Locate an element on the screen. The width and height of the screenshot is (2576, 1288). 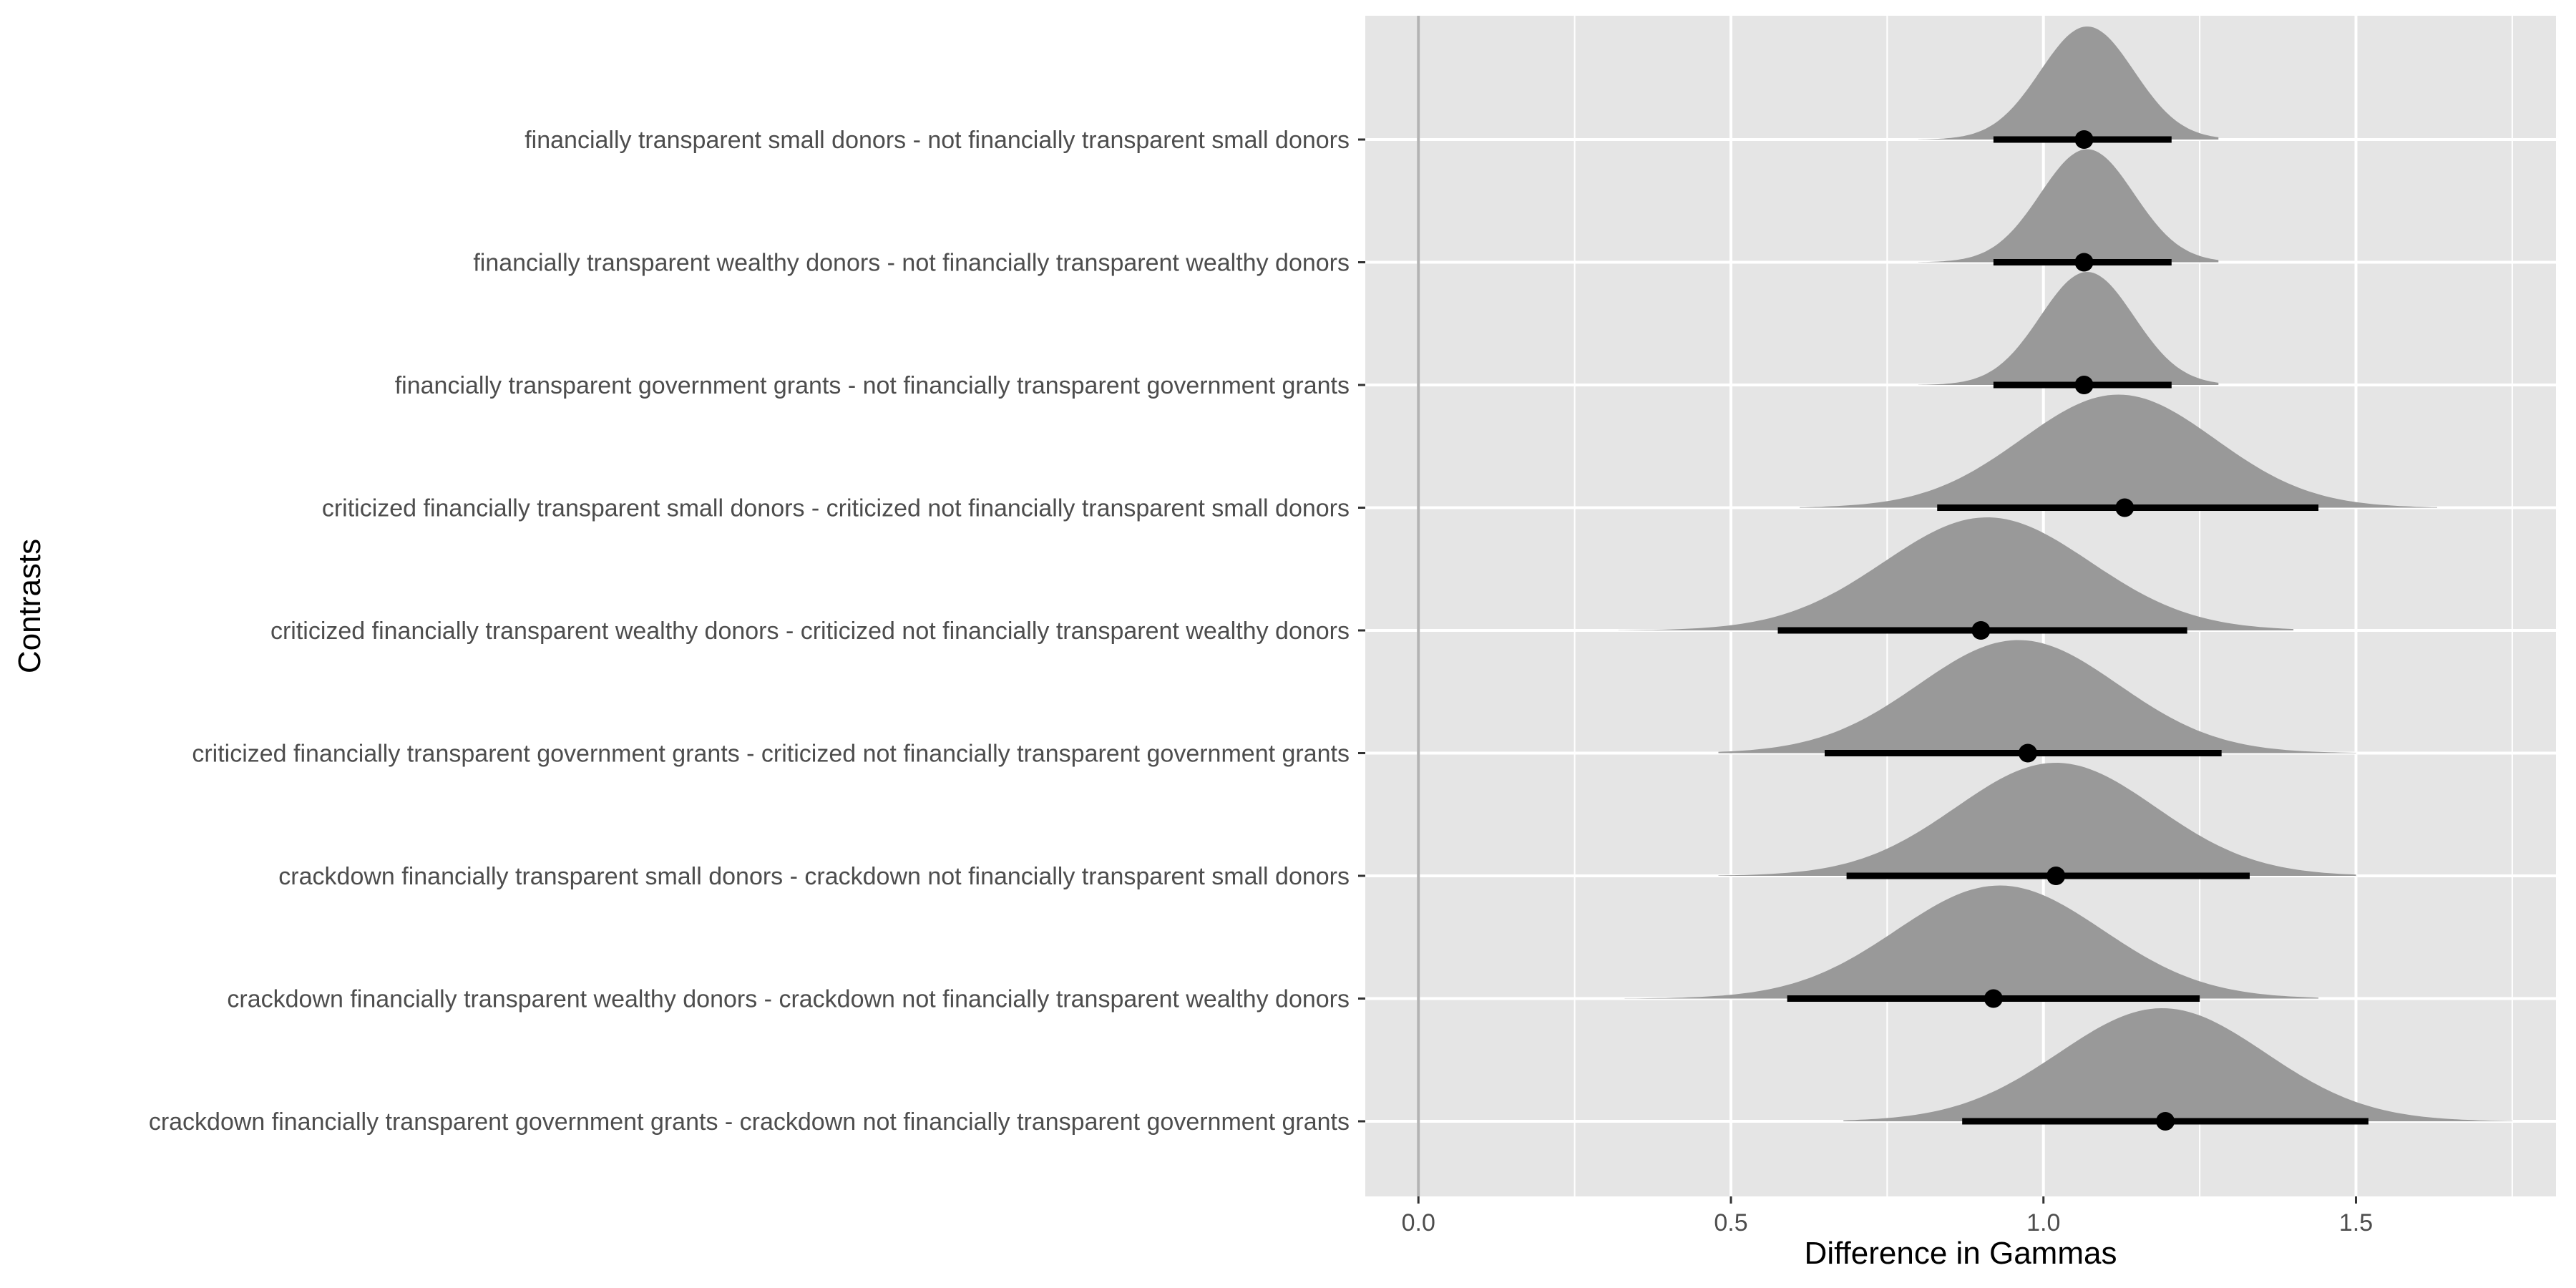
x-tick-label: 1.0 is located at coordinates (2043, 1222).